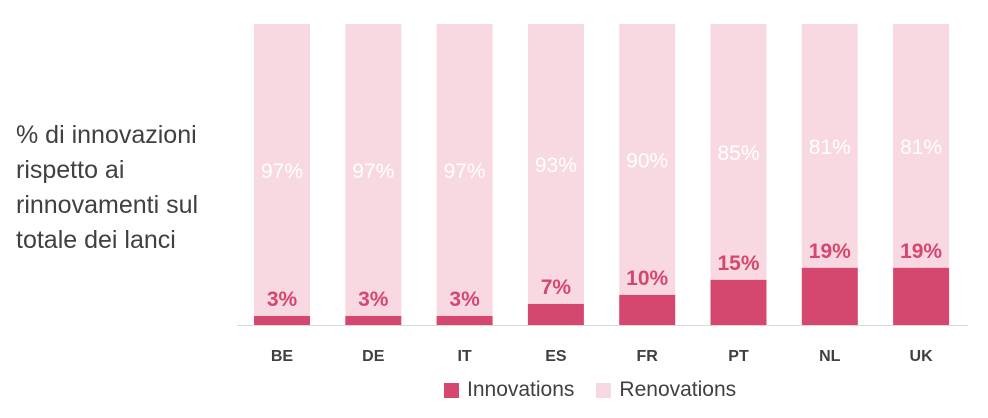 The image size is (988, 418). Describe the element at coordinates (830, 356) in the screenshot. I see `category-label-nl: NL` at that location.